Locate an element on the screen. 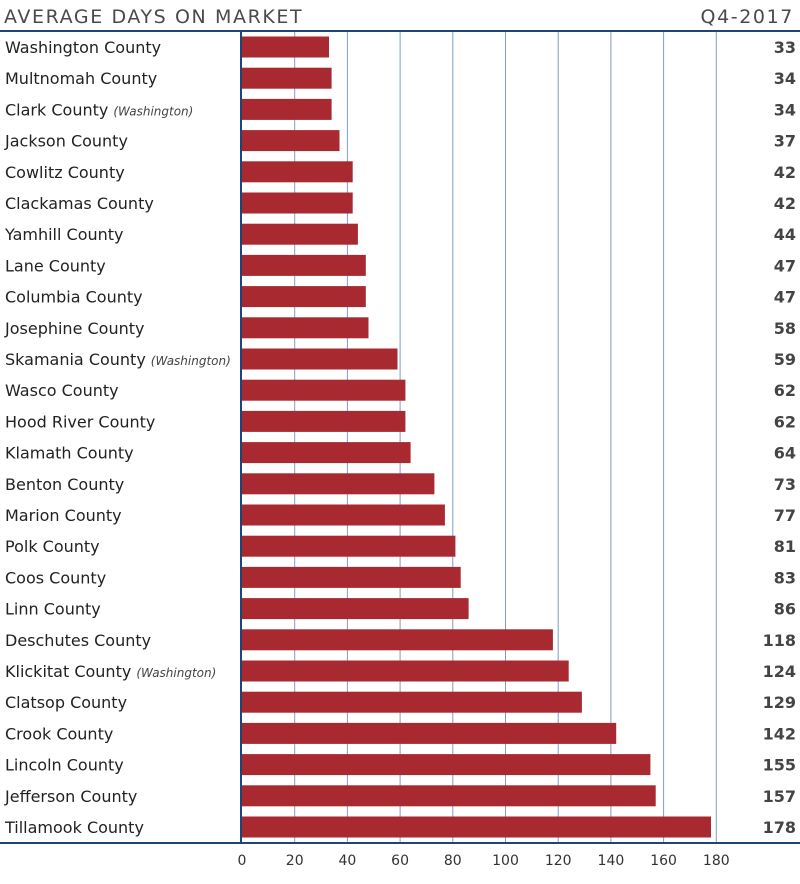 The image size is (800, 884). category-label: Marion County is located at coordinates (63, 515).